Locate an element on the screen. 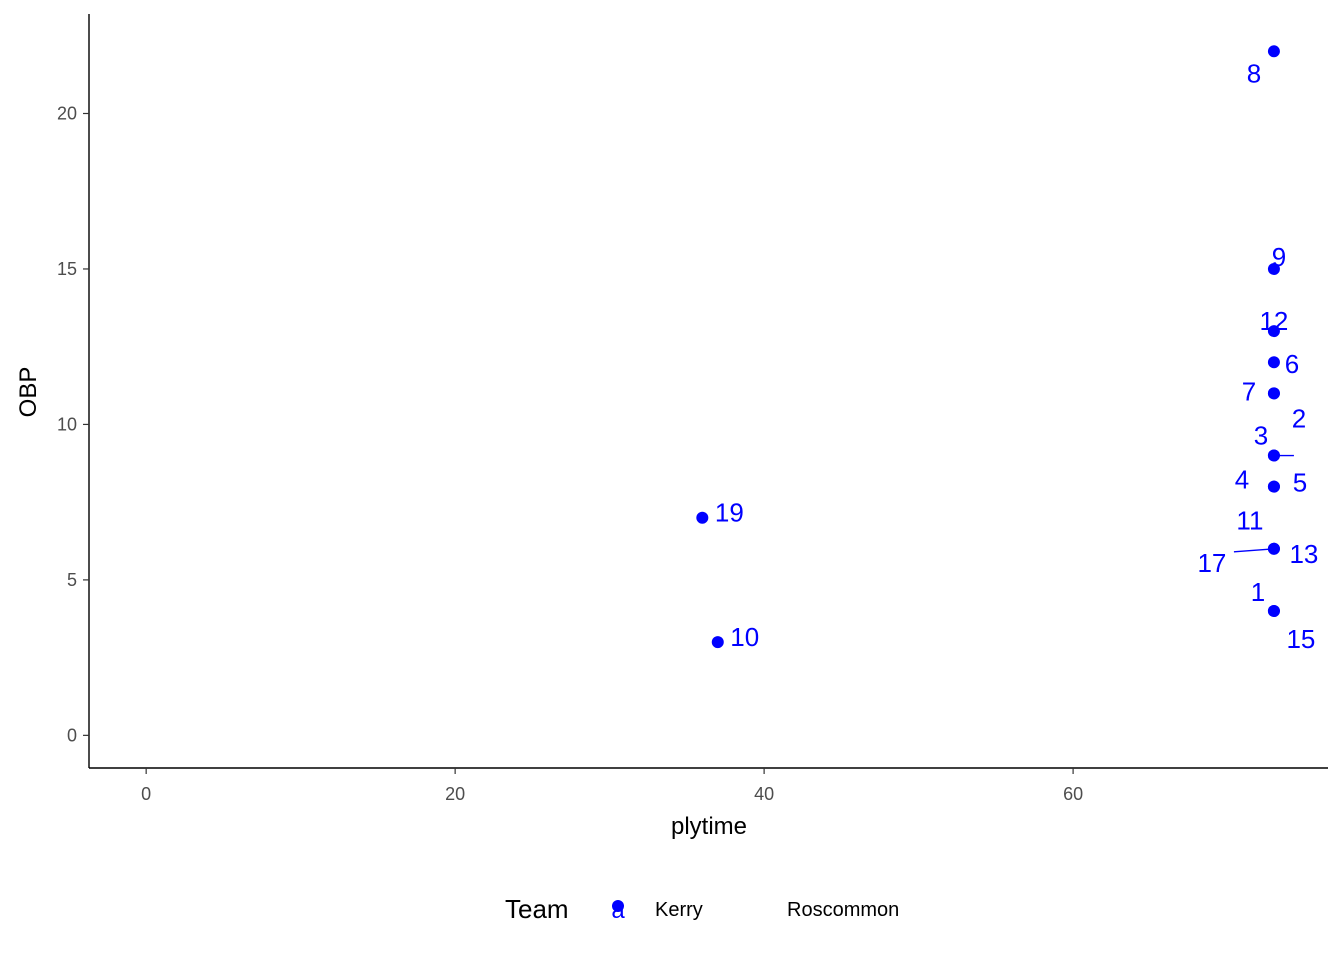 The image size is (1344, 960). point-label-11: 11 is located at coordinates (1249, 521).